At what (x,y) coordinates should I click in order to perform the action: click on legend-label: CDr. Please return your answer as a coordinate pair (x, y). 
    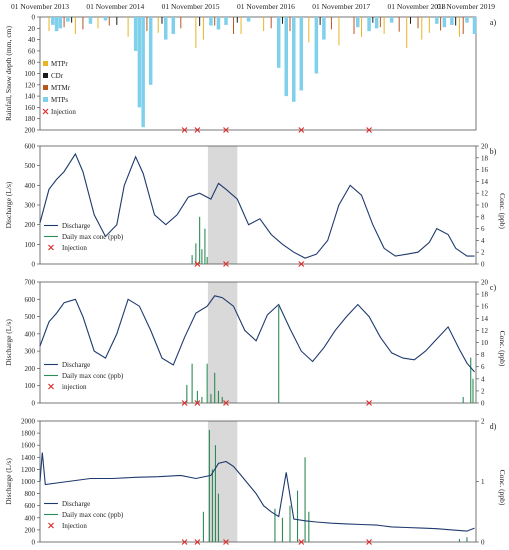
    Looking at the image, I should click on (57, 76).